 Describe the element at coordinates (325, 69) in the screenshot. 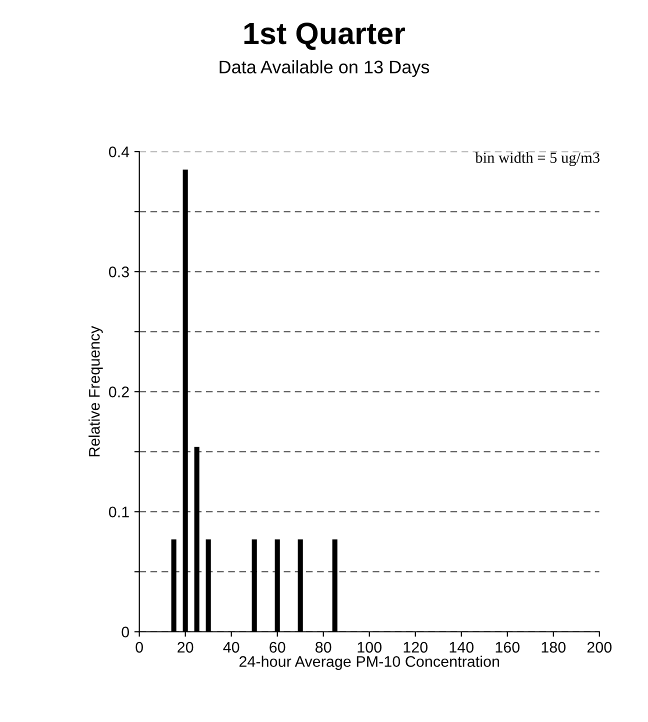

I see `chart-subtitle: Data Available on 13 Days` at that location.